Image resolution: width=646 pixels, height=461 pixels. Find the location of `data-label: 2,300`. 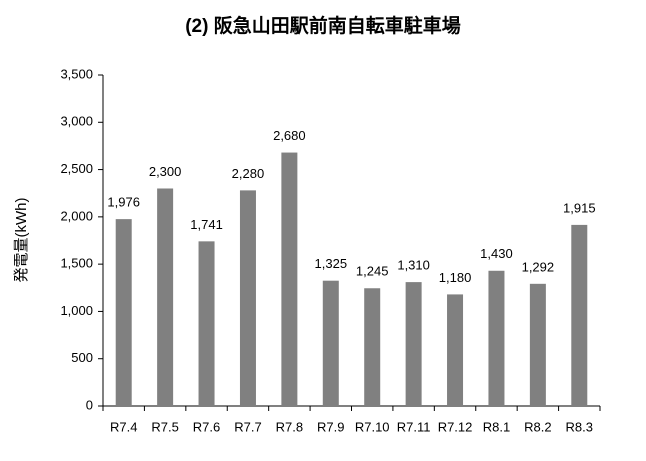

data-label: 2,300 is located at coordinates (165, 171).